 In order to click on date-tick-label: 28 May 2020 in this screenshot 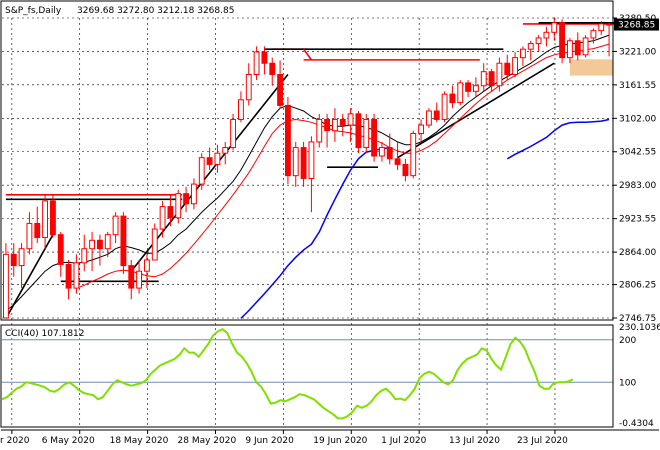, I will do `click(207, 441)`.